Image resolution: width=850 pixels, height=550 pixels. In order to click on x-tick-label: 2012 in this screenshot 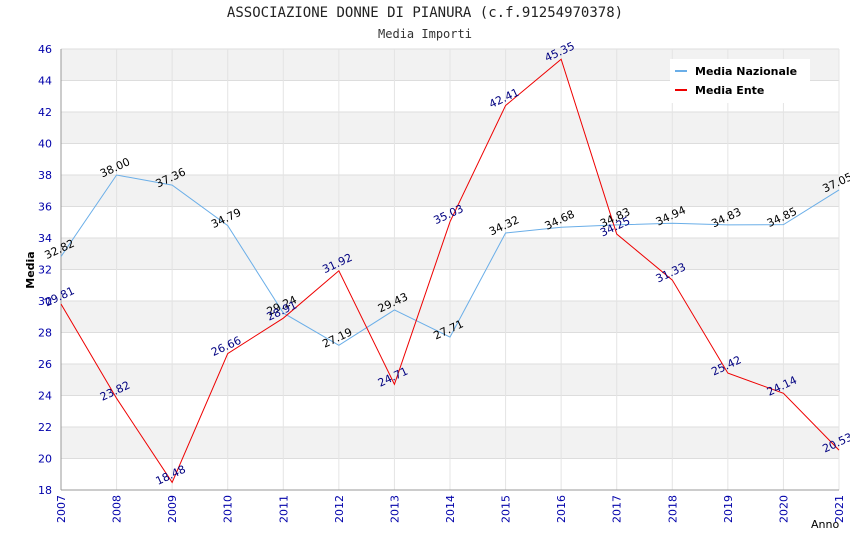, I will do `click(339, 509)`.